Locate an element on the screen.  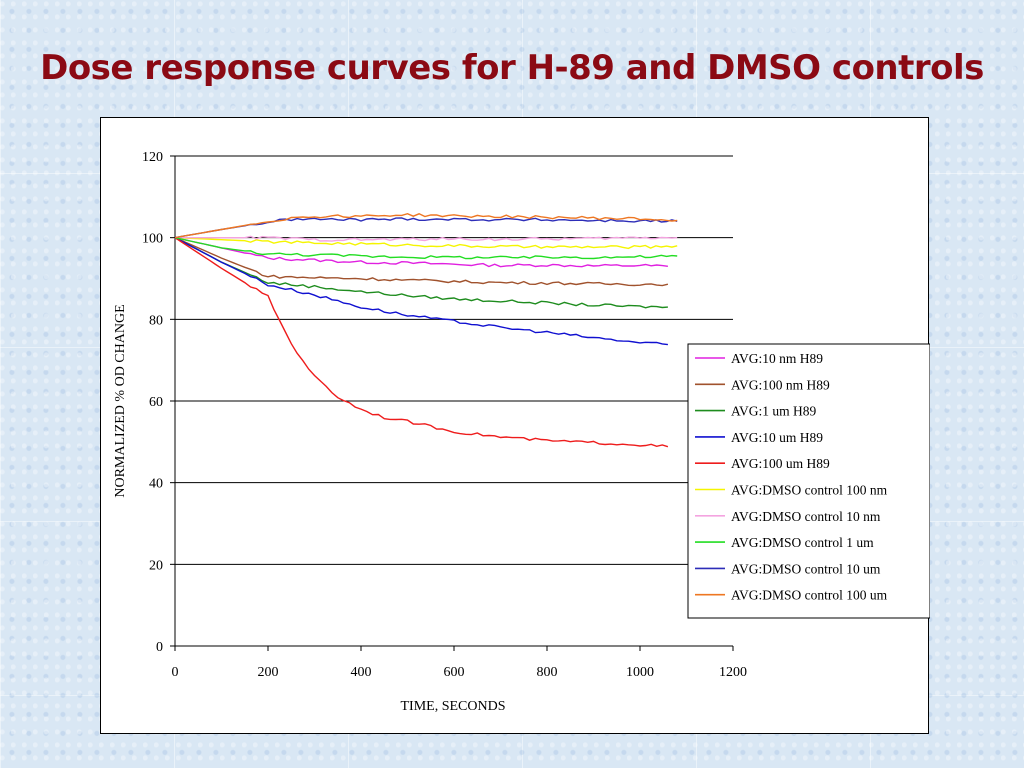
legend-item-label: AVG:10 um H89 is located at coordinates (777, 437).